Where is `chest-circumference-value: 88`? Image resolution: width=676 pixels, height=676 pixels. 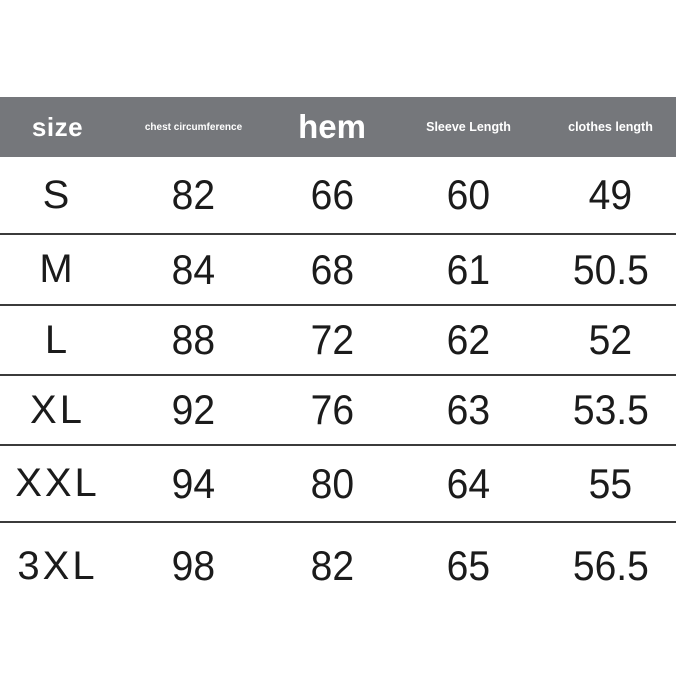
chest-circumference-value: 88 is located at coordinates (193, 339).